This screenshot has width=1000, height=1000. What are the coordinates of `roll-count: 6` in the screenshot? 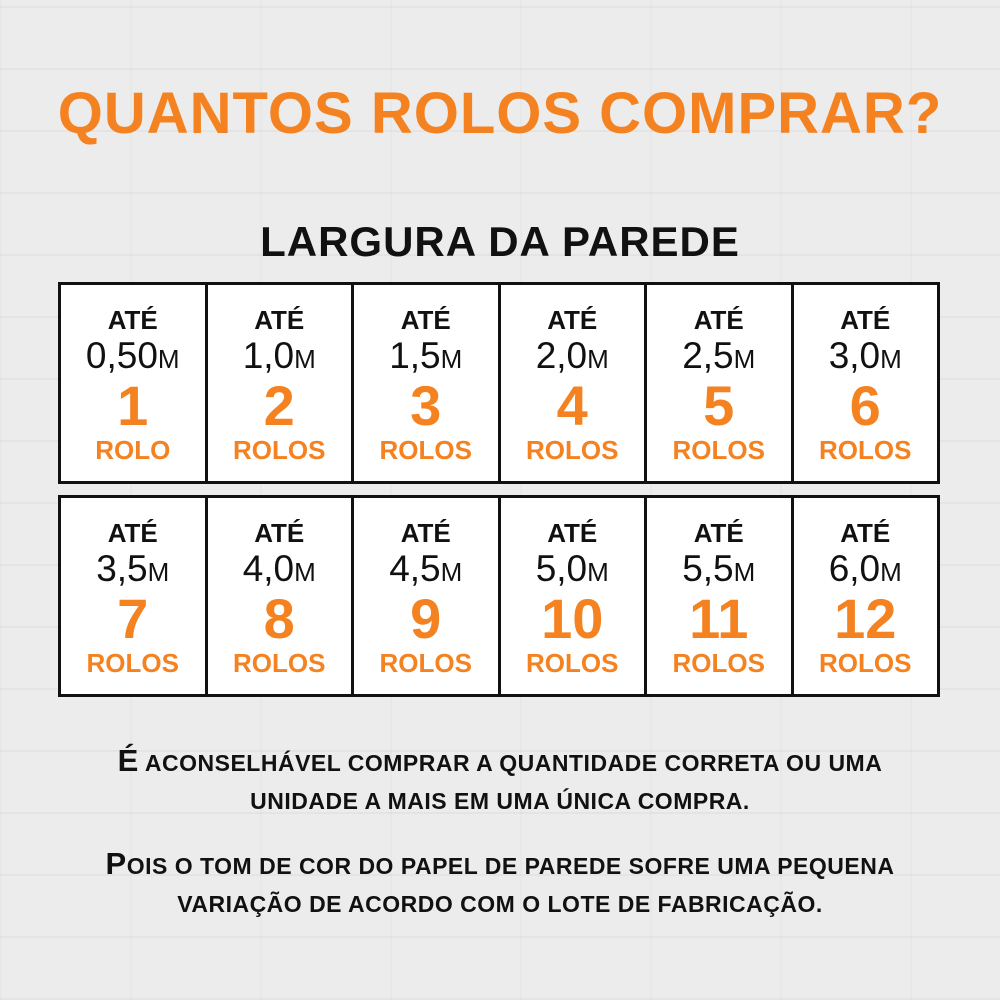 It's located at (865, 405).